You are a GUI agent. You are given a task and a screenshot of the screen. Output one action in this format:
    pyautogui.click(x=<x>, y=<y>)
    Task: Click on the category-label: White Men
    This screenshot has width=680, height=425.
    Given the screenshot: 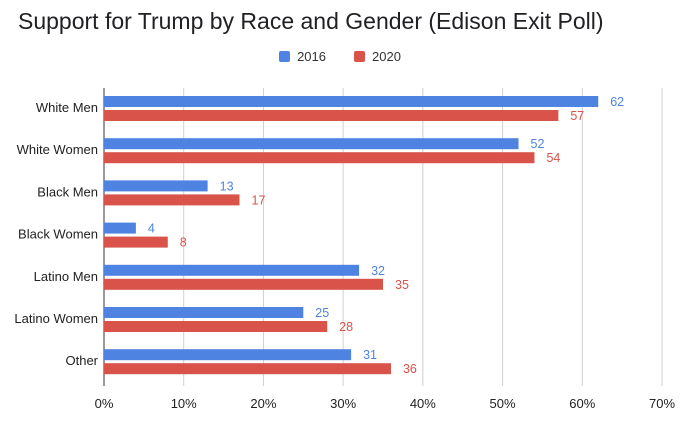 What is the action you would take?
    pyautogui.click(x=67, y=107)
    